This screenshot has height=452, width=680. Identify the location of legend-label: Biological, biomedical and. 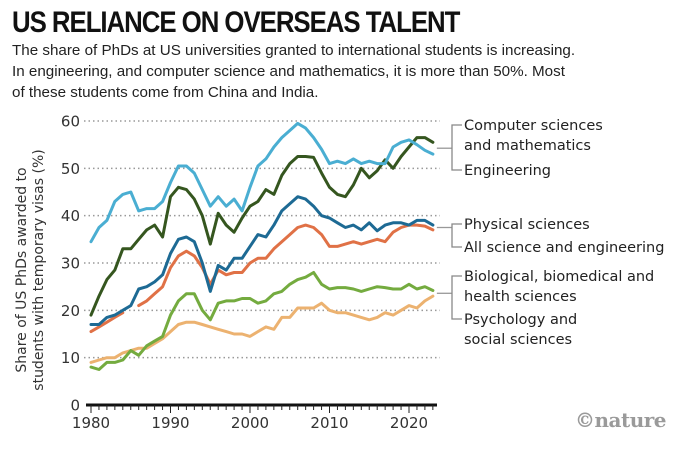
(559, 277).